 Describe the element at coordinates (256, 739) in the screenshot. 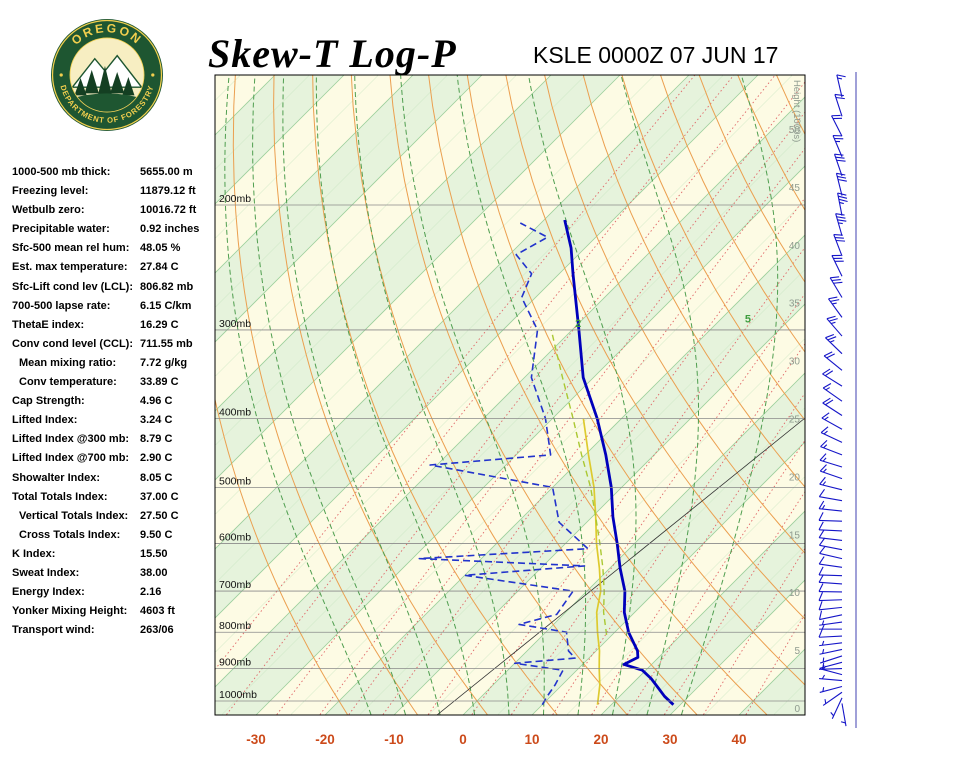

I see `x-tick-label: -30` at that location.